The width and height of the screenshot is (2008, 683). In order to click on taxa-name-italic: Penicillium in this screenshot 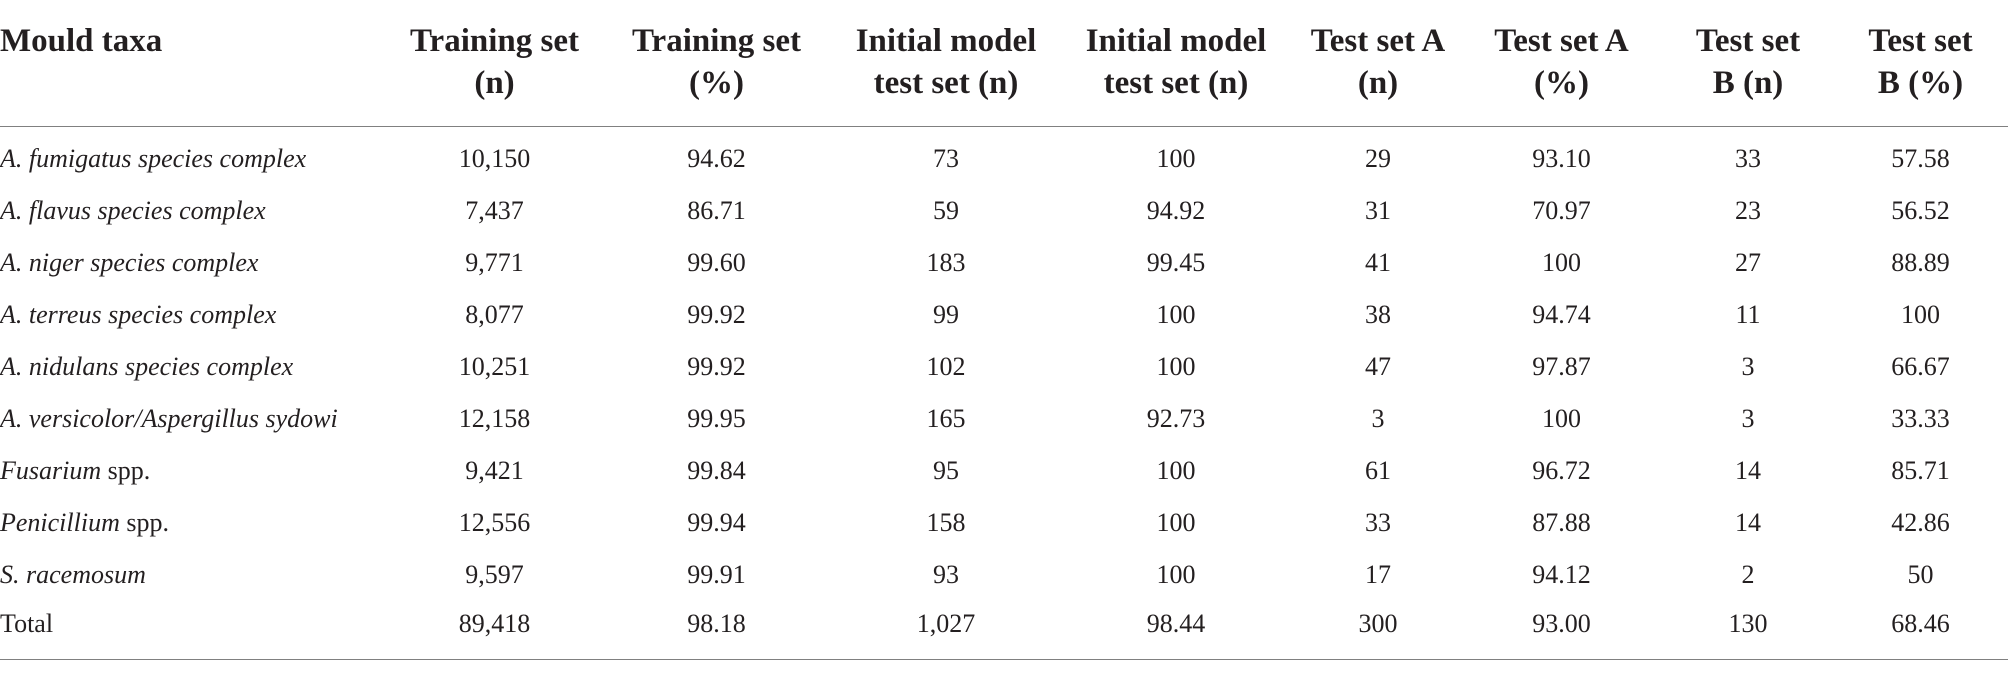, I will do `click(60, 522)`.